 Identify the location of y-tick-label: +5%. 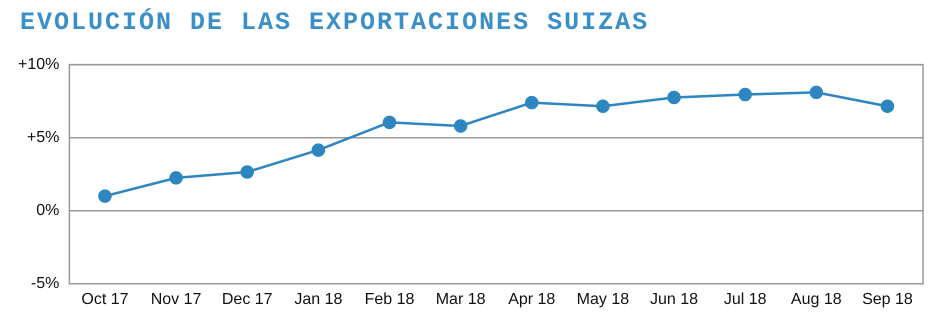
(43, 137).